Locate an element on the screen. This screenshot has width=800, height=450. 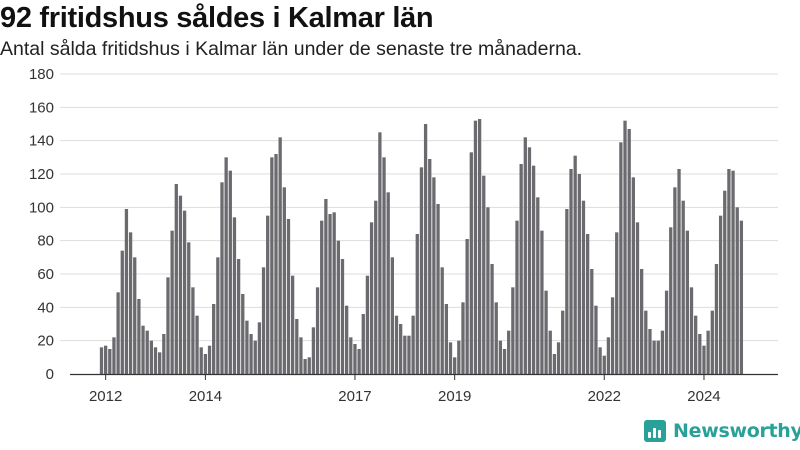
data-label-background is located at coordinates (753, 9).